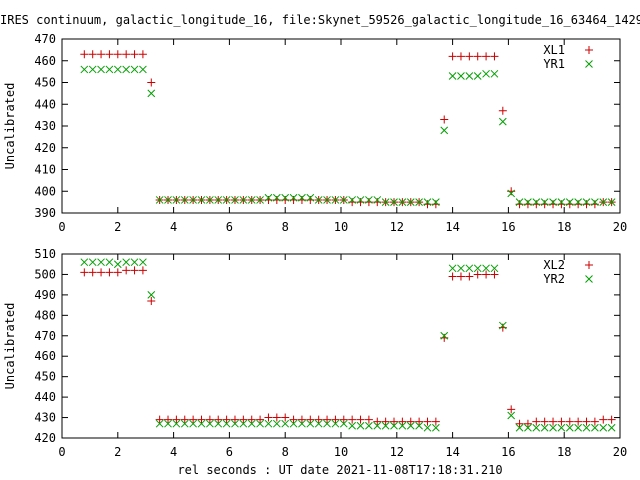  What do you see at coordinates (589, 279) in the screenshot?
I see `legend-marker-YR2` at bounding box center [589, 279].